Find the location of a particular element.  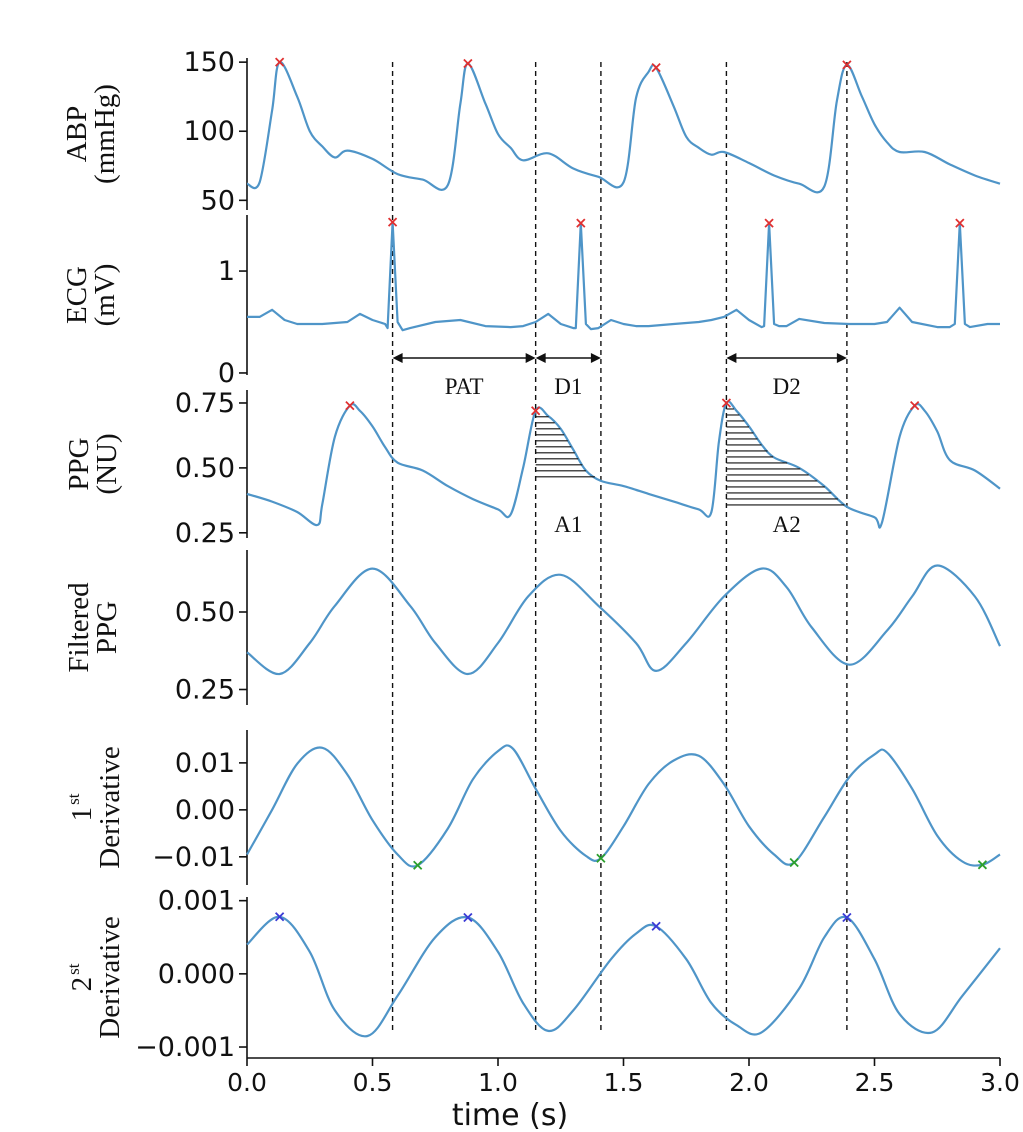

x-tick-label: 2.0 is located at coordinates (749, 1082).